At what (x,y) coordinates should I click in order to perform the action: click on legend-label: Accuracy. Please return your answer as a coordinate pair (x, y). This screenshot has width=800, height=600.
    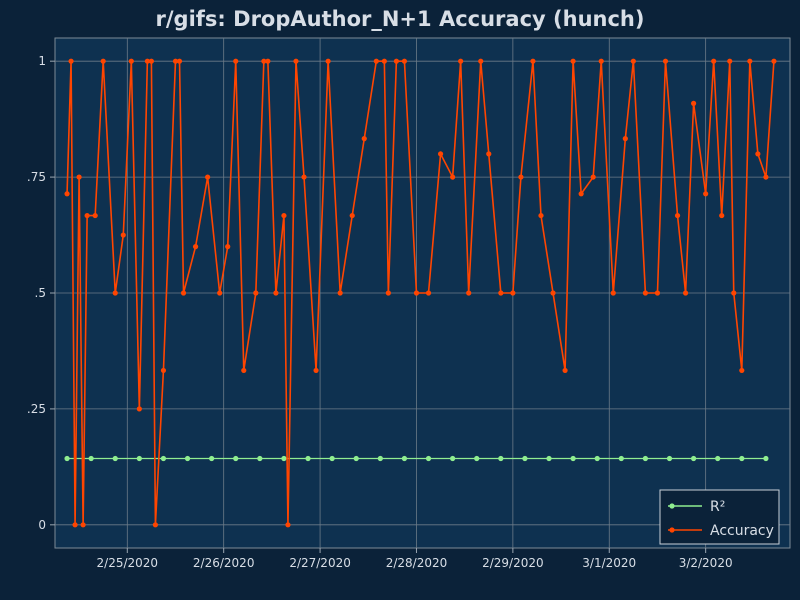
    Looking at the image, I should click on (742, 531).